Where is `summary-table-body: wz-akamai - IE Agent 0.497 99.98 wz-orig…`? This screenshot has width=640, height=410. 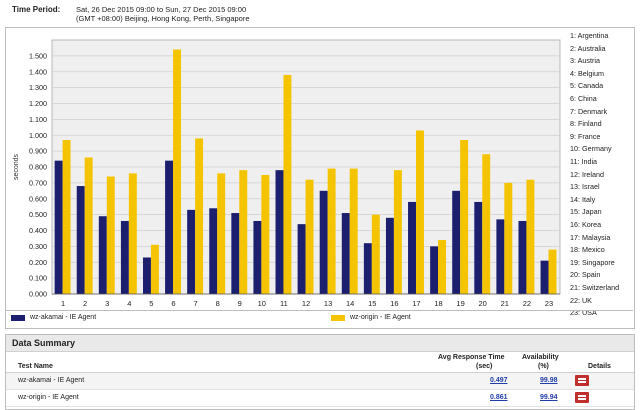
summary-table-body: wz-akamai - IE Agent 0.497 99.98 wz-orig… is located at coordinates (320, 390).